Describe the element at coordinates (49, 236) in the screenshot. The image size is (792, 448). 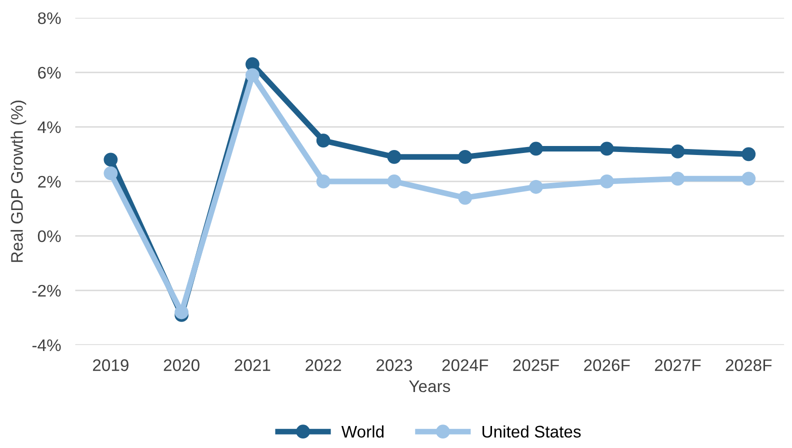
I see `y-tick-label: 0%` at that location.